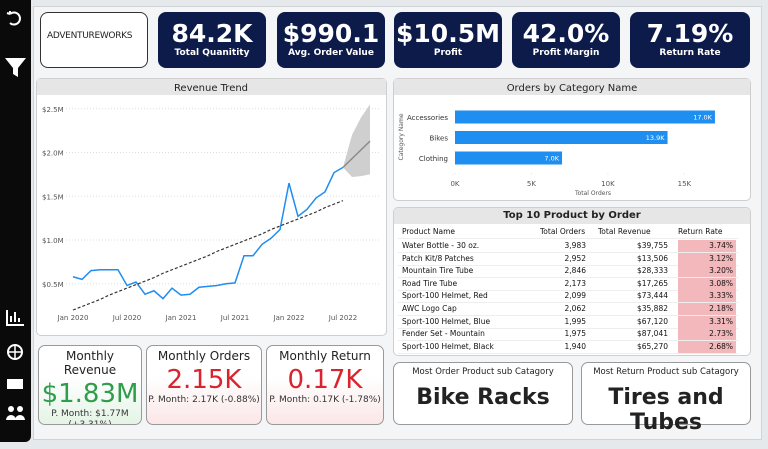 This screenshot has height=449, width=768. I want to click on kpi-card: 42.0% Profit Margin, so click(566, 40).